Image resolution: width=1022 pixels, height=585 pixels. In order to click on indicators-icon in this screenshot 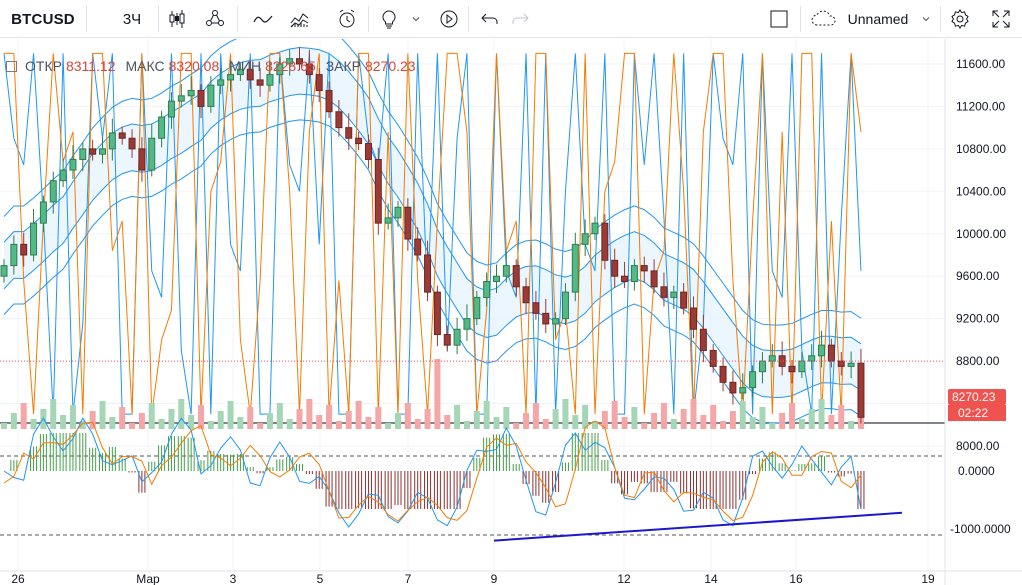, I will do `click(300, 19)`.